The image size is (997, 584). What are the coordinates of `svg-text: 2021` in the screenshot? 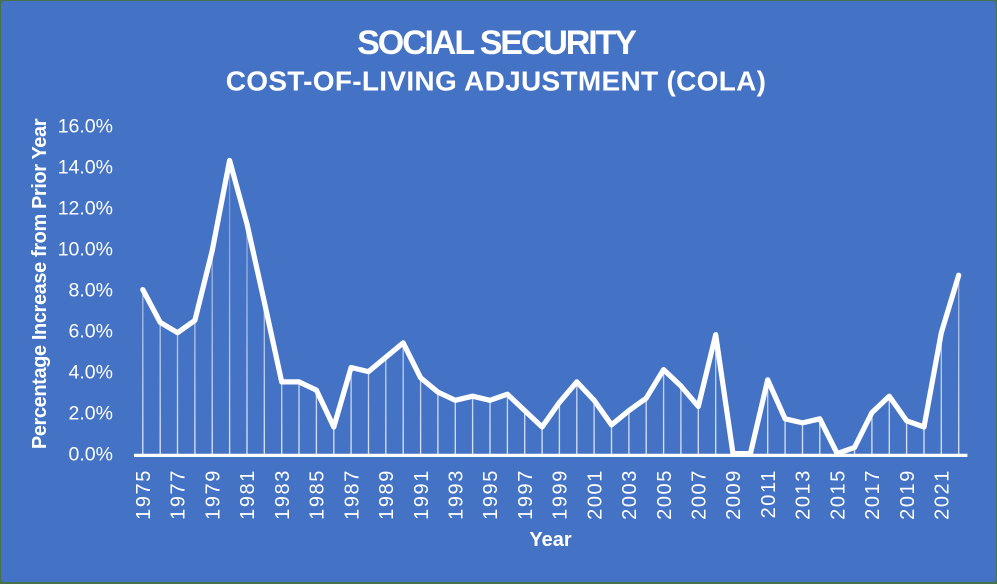 It's located at (943, 494).